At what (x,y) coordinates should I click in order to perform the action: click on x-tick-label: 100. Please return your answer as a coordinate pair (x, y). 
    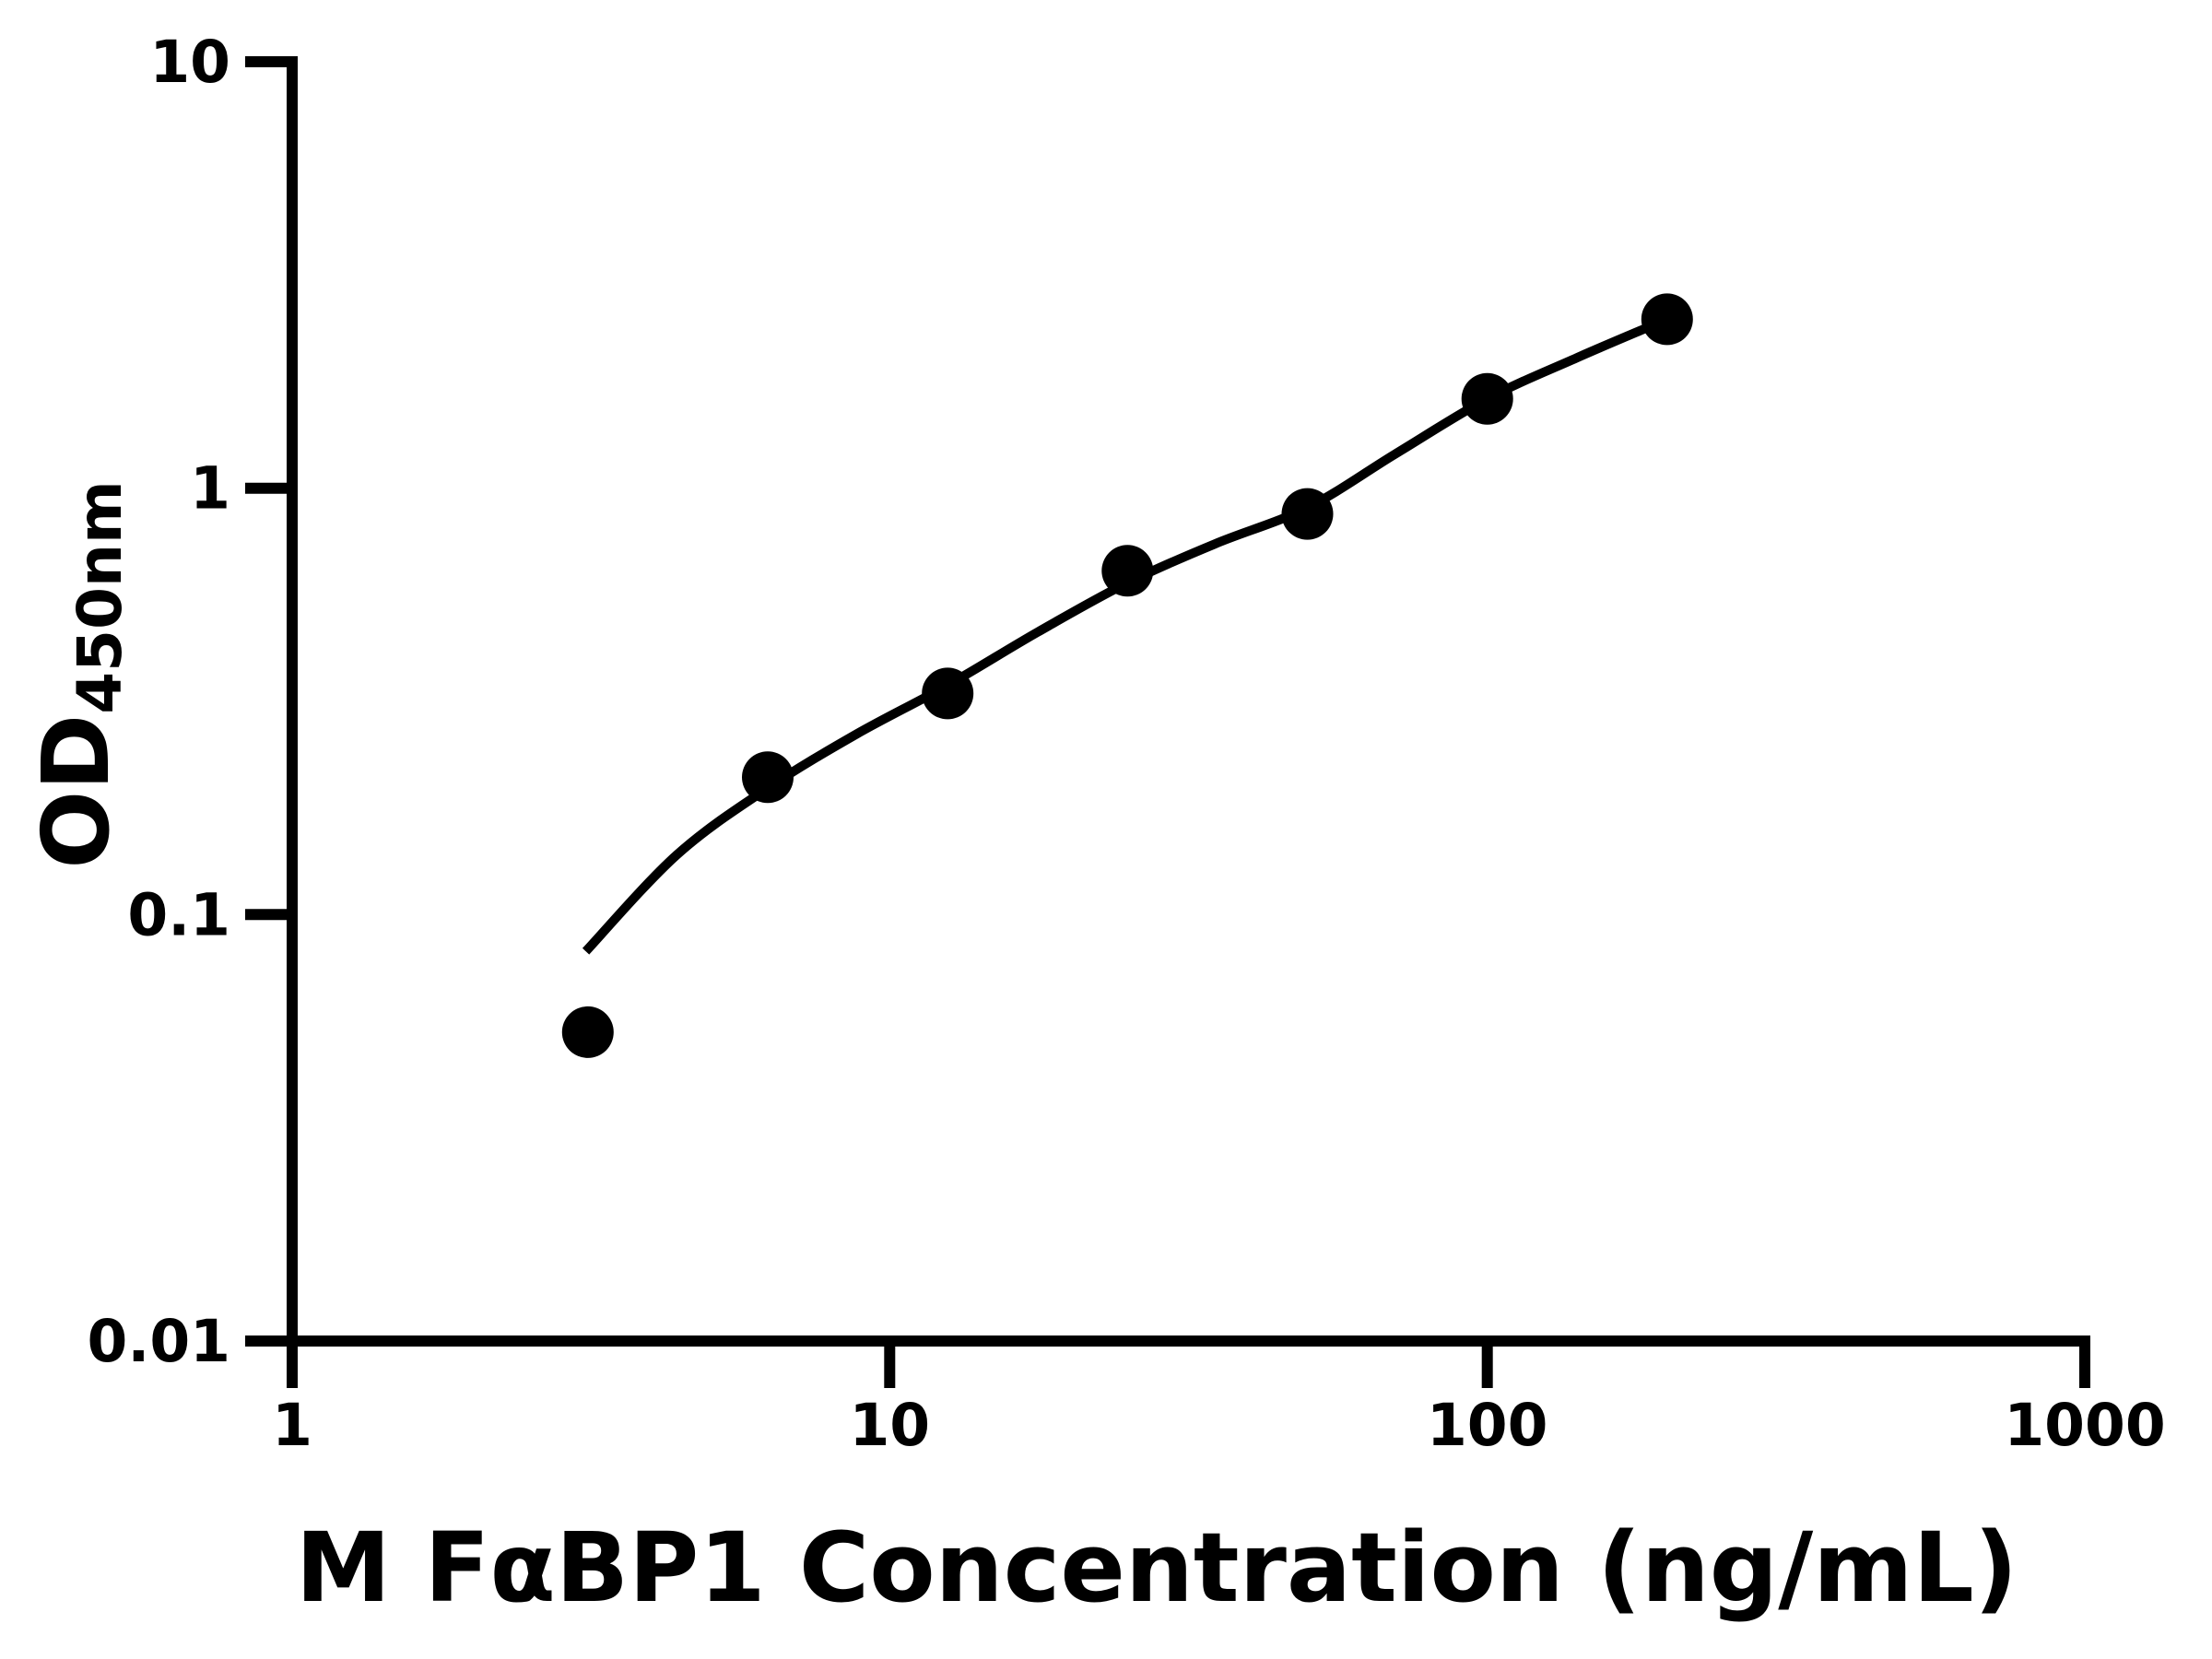
    Looking at the image, I should click on (1487, 1425).